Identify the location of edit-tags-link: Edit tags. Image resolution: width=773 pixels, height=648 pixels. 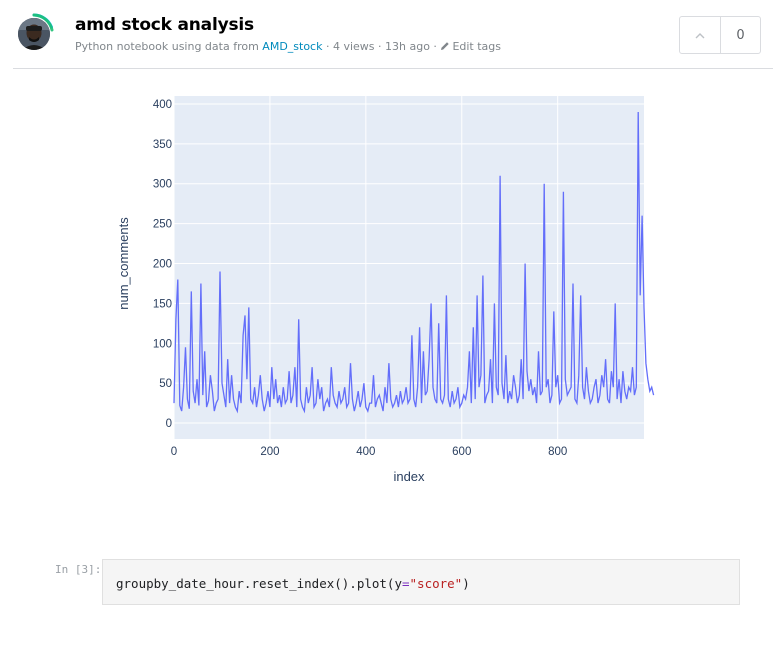
(470, 46).